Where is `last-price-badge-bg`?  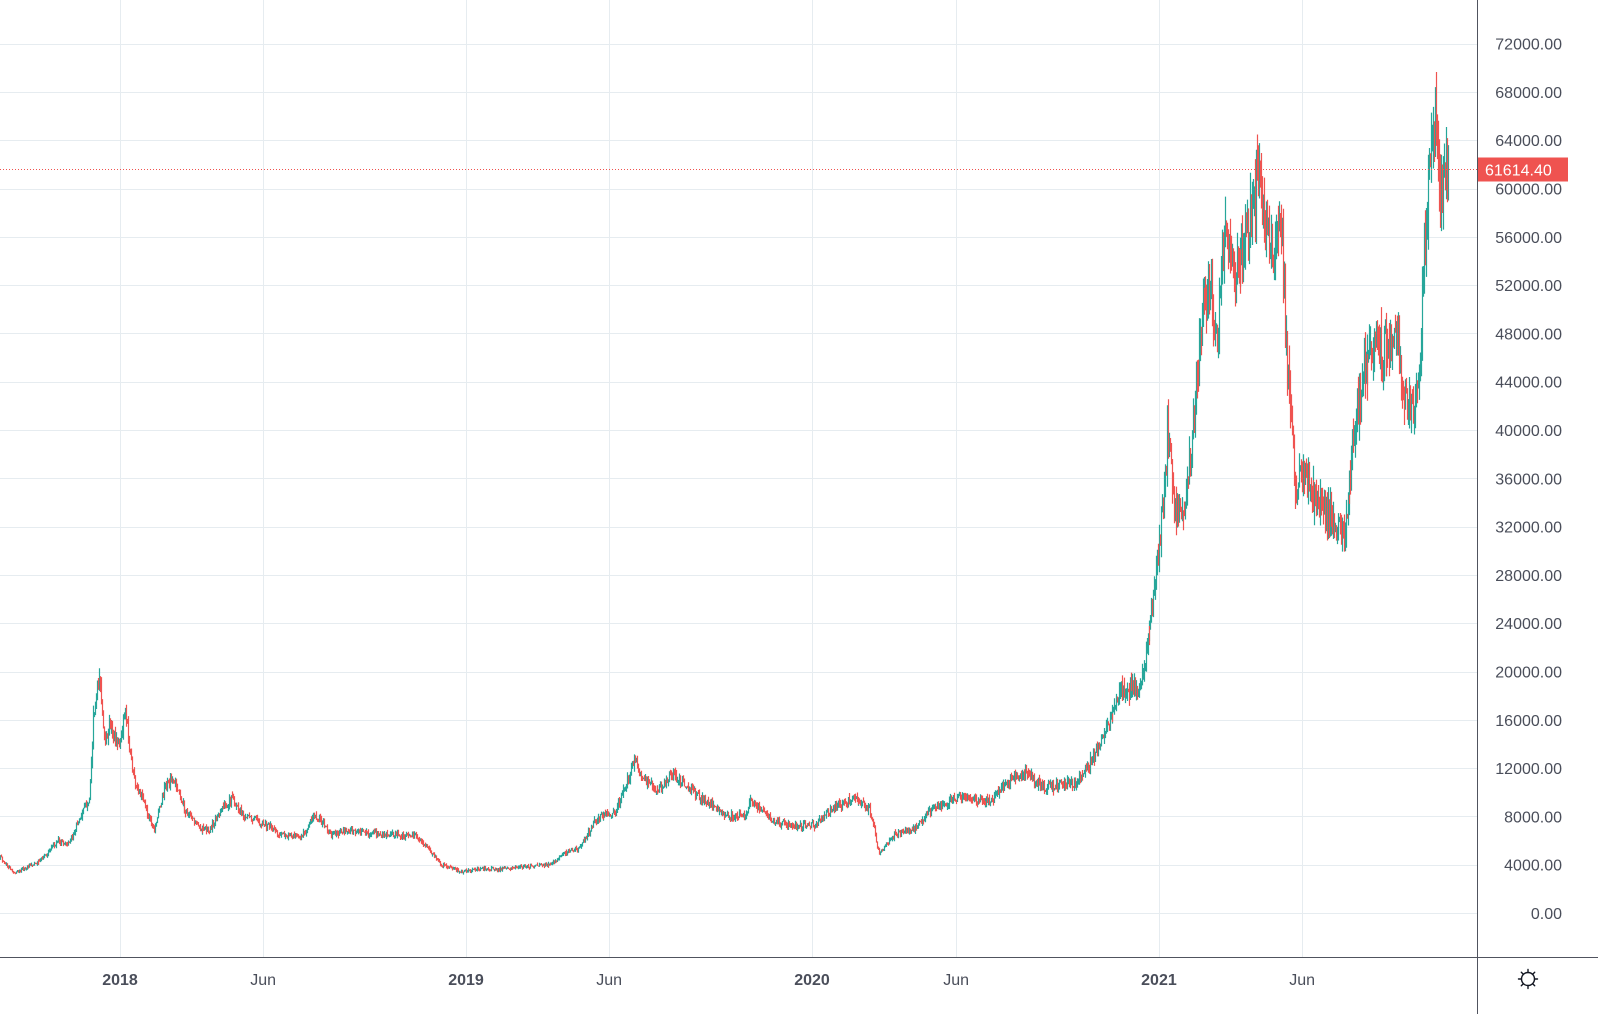
last-price-badge-bg is located at coordinates (1523, 169).